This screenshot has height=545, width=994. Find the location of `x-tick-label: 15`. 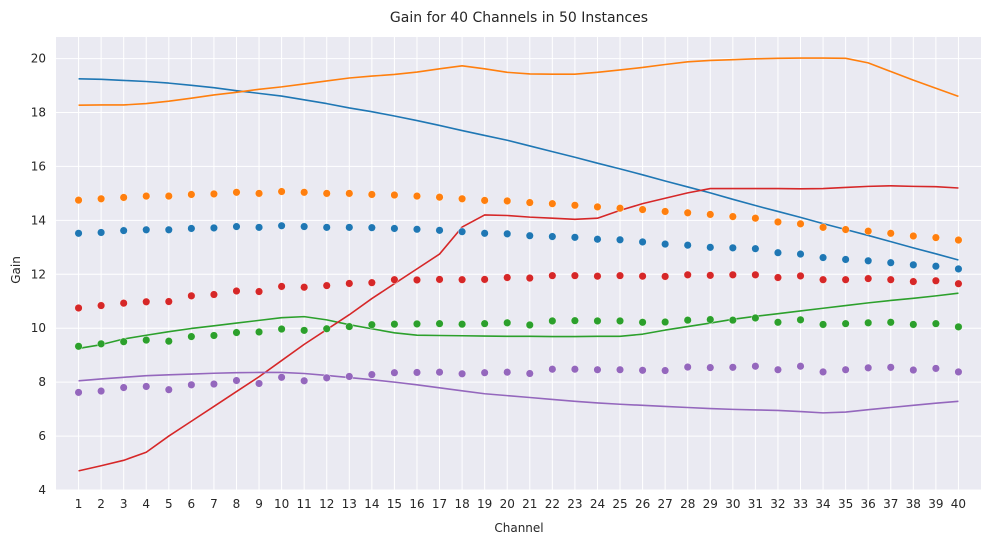

x-tick-label: 15 is located at coordinates (394, 504).